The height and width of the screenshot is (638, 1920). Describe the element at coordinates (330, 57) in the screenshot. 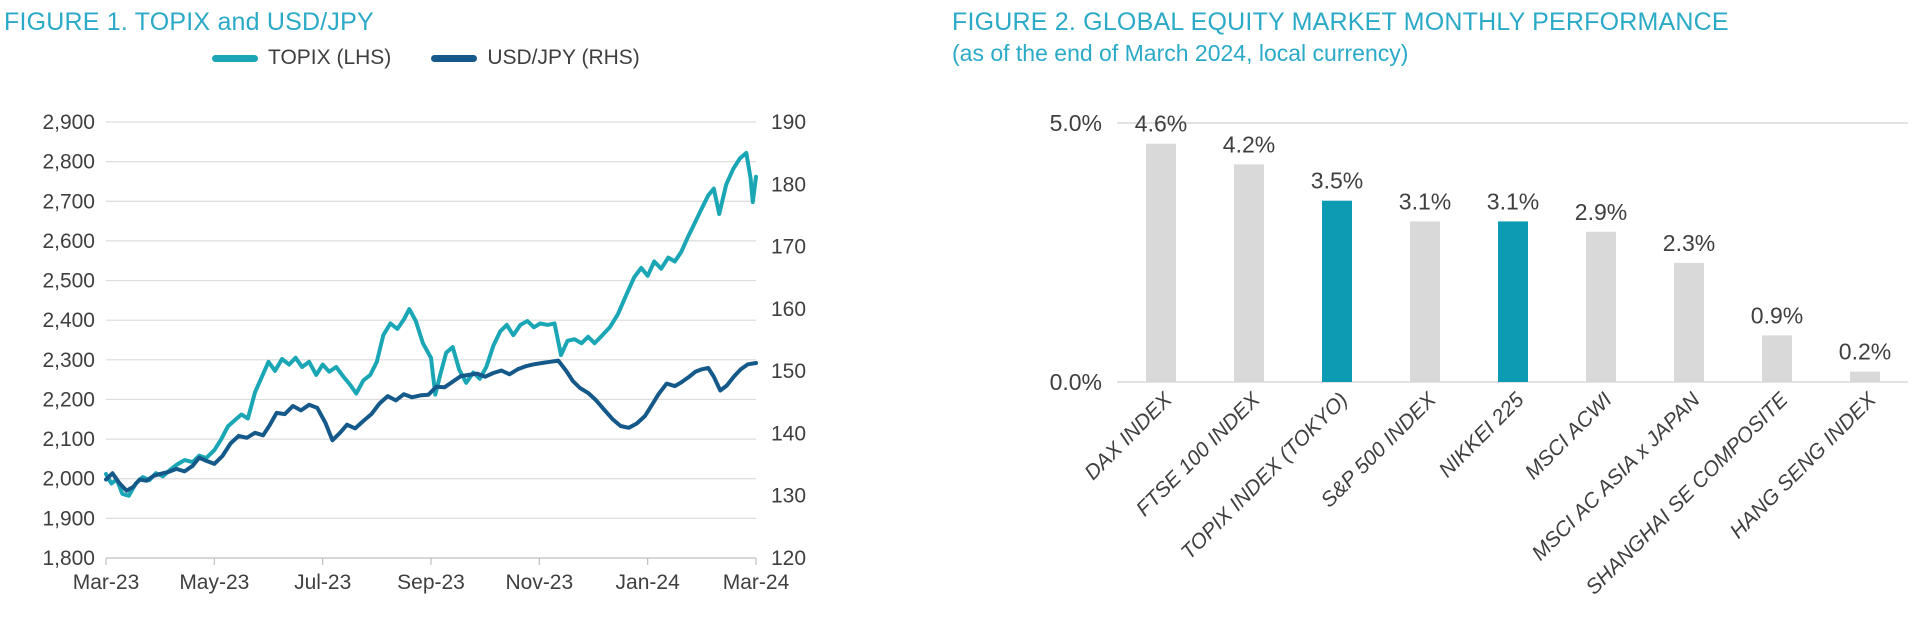

I see `legend-label-topix: TOPIX (LHS)` at that location.